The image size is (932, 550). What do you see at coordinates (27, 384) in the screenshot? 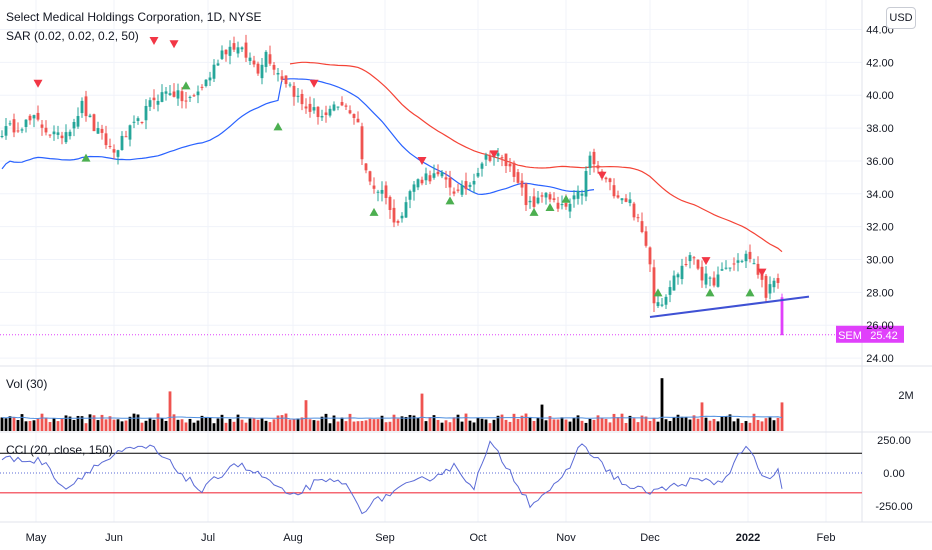
I see `volume-indicator-label: Vol (30)` at bounding box center [27, 384].